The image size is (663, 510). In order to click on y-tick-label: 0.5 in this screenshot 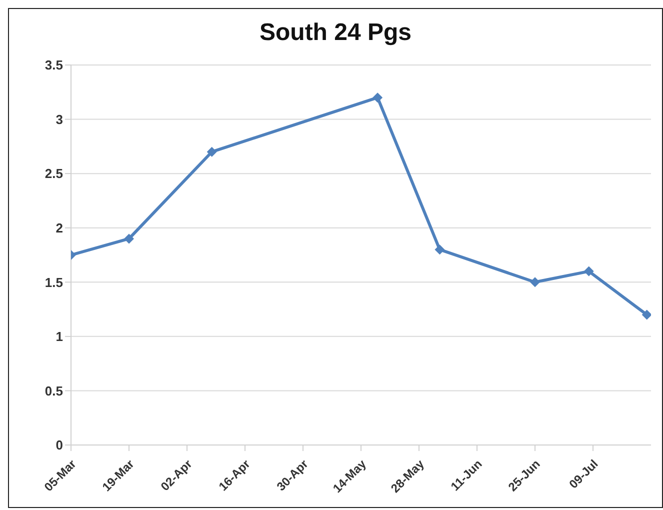, I will do `click(53, 390)`.